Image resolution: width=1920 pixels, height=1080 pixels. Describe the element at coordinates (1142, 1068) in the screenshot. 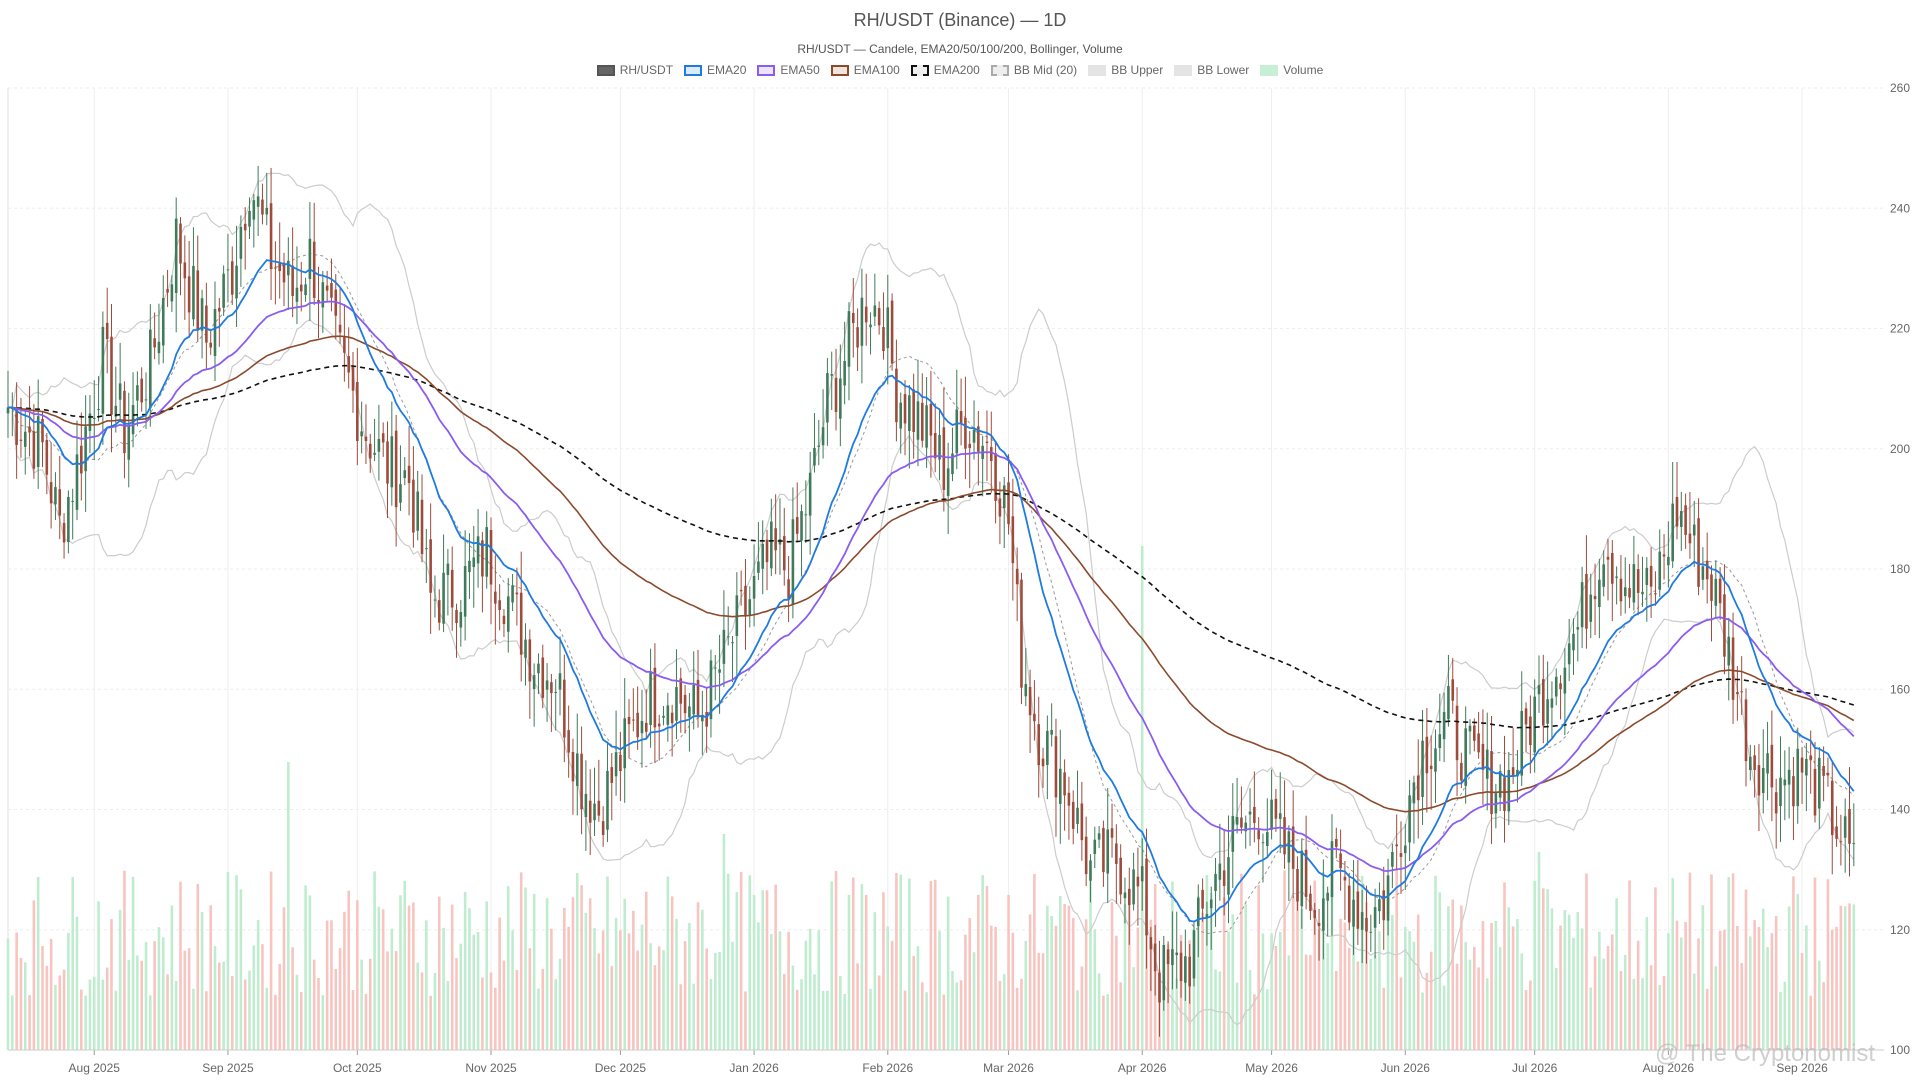

I see `x-tick-label: Apr 2026` at that location.